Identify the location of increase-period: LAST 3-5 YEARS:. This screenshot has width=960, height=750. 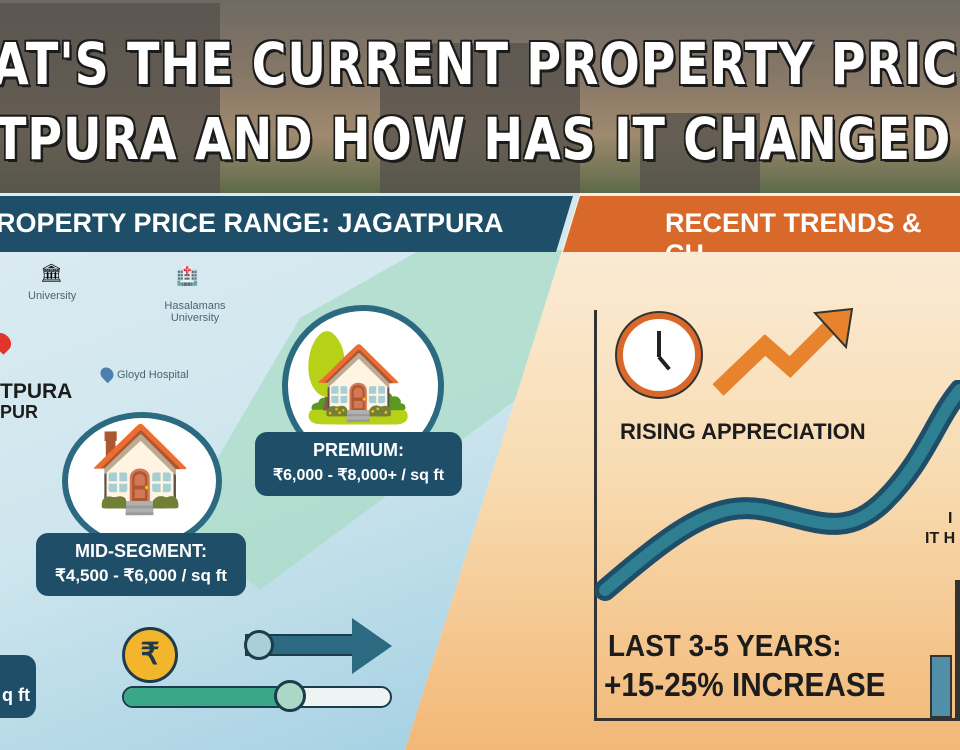
(725, 645).